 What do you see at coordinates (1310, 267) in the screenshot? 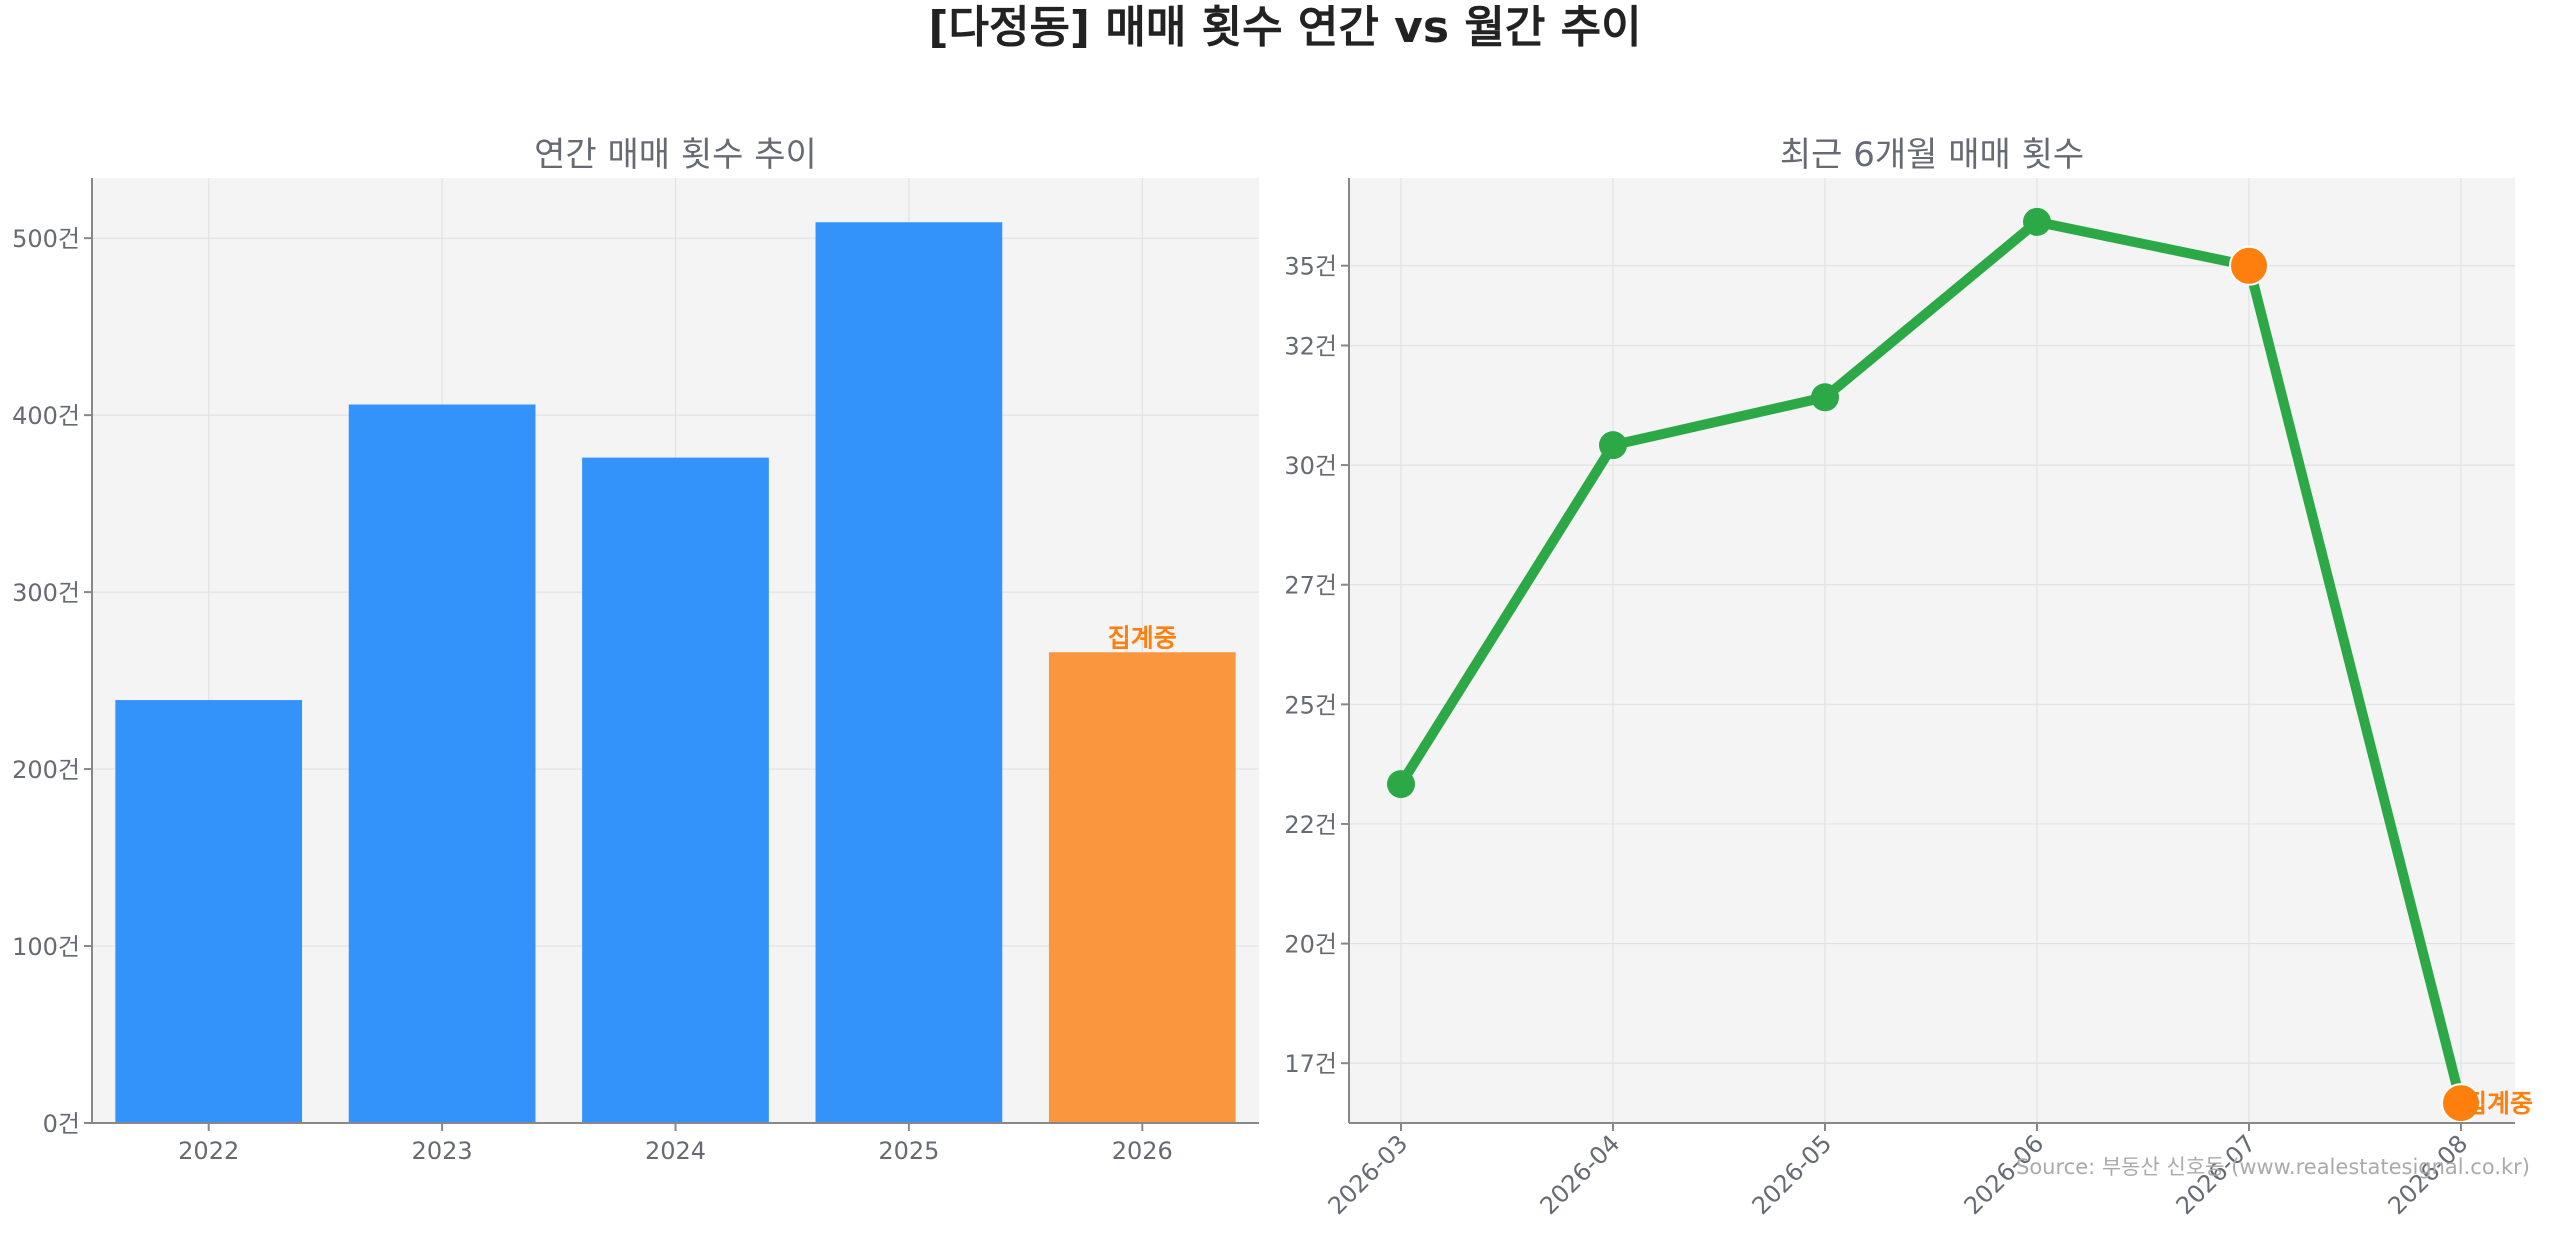
I see `y-tick-label: 35건` at bounding box center [1310, 267].